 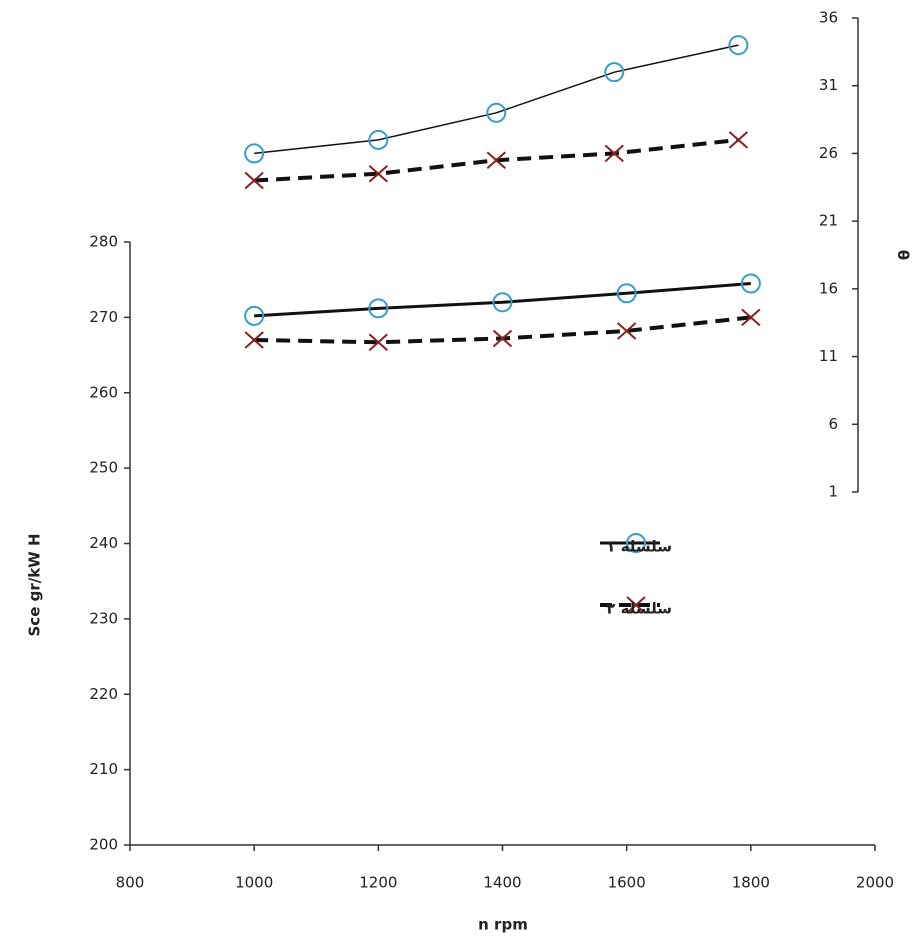 What do you see at coordinates (828, 153) in the screenshot?
I see `y2-tick-label: 26` at bounding box center [828, 153].